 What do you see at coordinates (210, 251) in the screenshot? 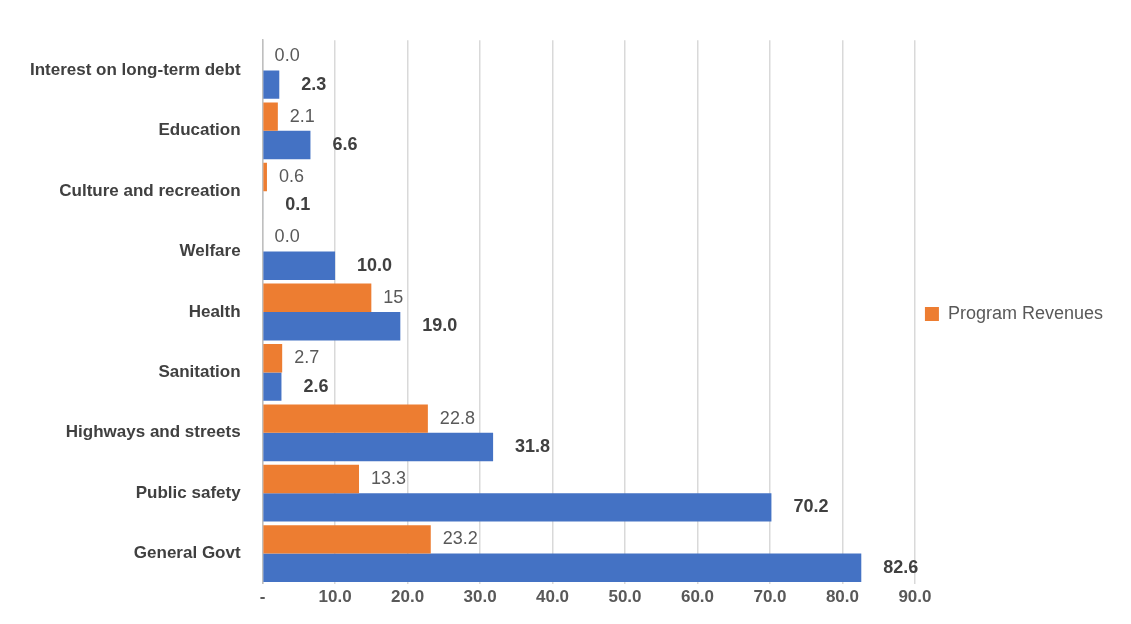
I see `y-tick-label: Welfare` at bounding box center [210, 251].